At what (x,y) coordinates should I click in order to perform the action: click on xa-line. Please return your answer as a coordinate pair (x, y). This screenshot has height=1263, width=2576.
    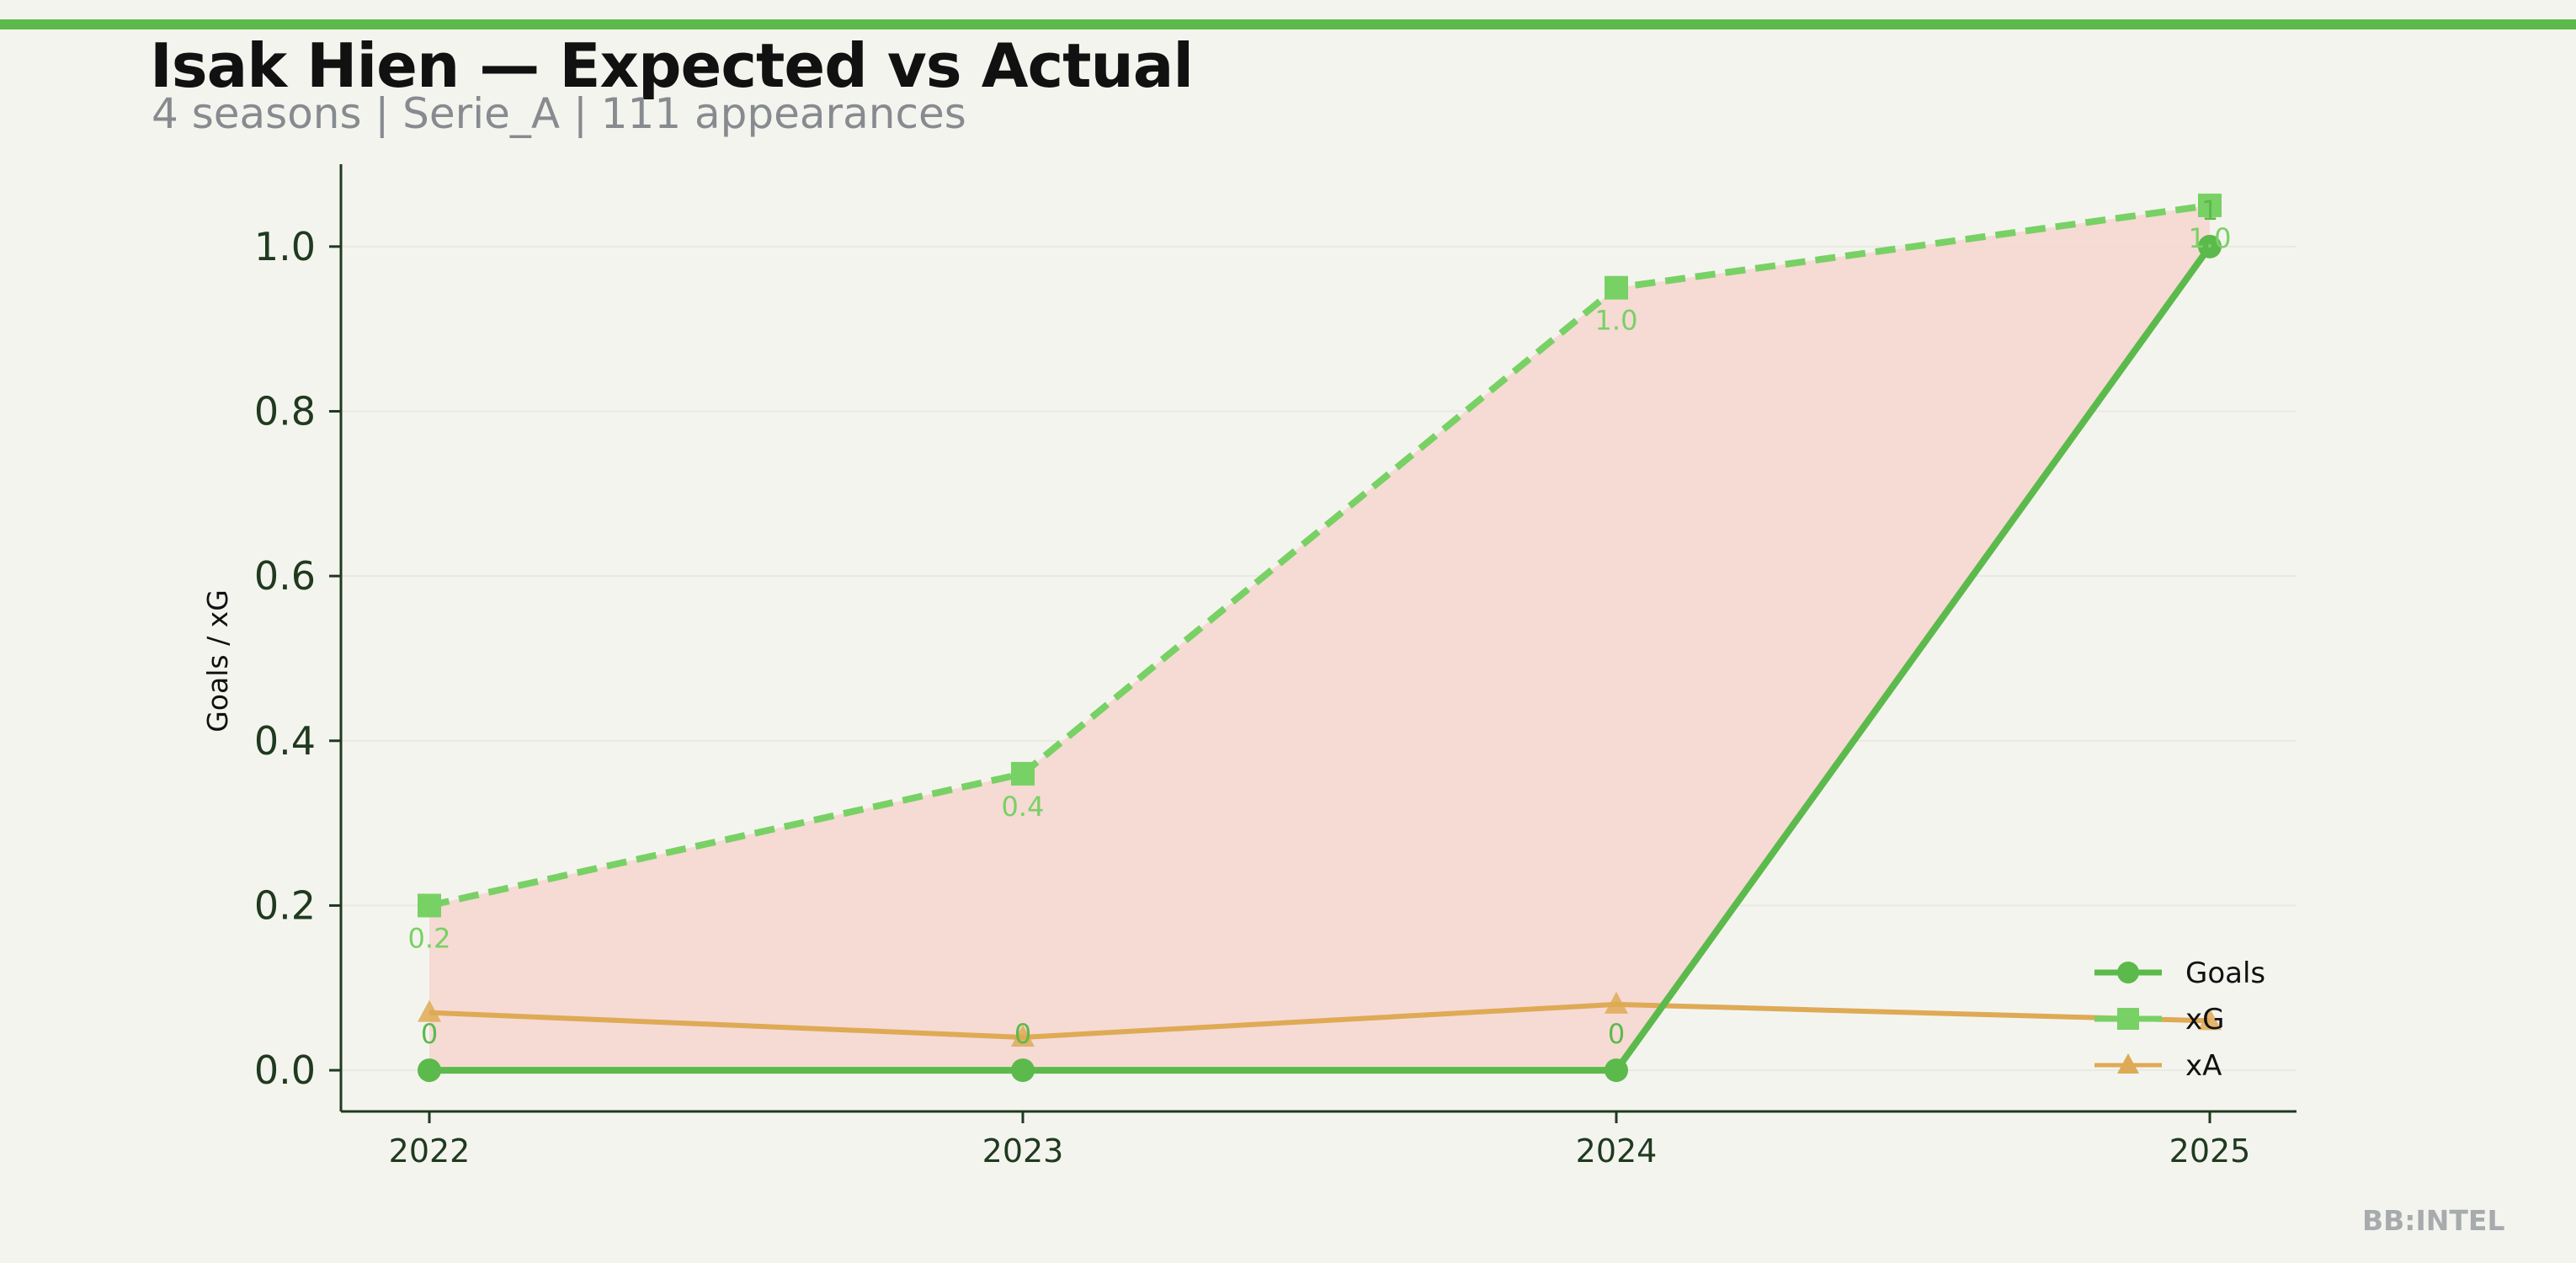
    Looking at the image, I should click on (1320, 1020).